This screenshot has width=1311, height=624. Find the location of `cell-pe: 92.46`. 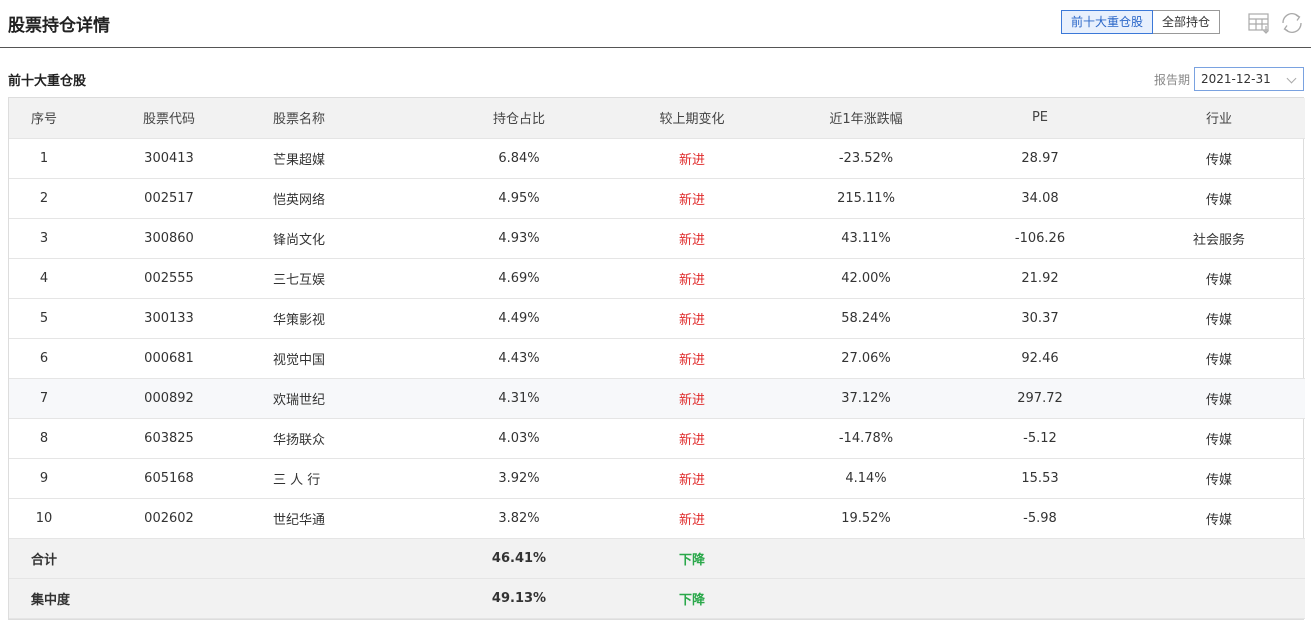

cell-pe: 92.46 is located at coordinates (1040, 358).